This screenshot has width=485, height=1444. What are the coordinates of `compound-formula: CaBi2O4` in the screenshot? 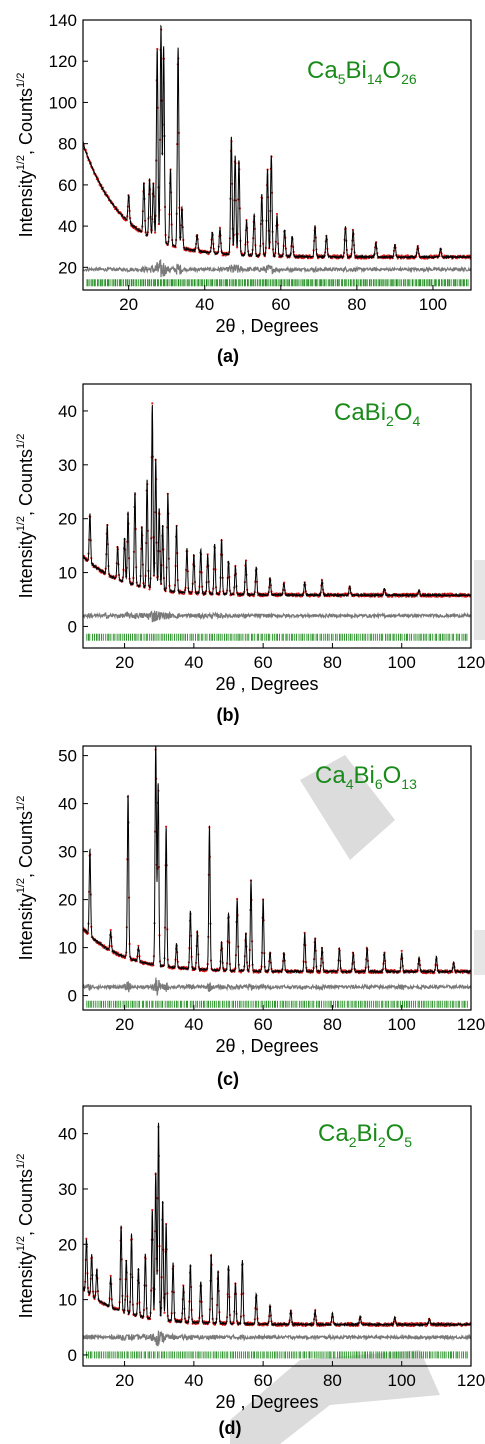 It's located at (377, 414).